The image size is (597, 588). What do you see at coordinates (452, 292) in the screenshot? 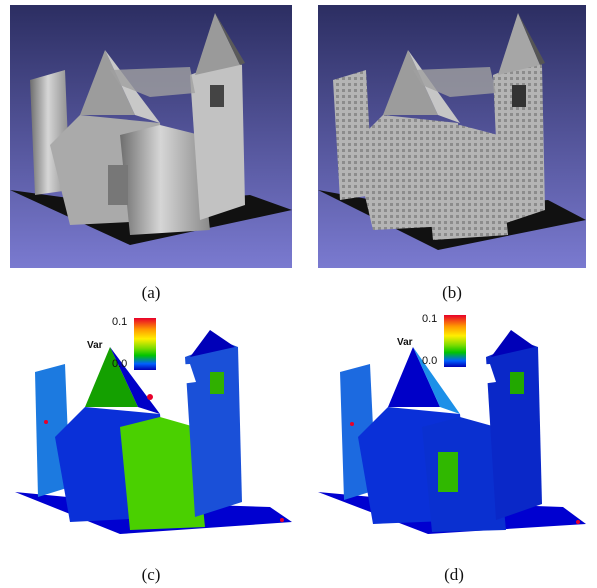
I see `caption-b: (b)` at bounding box center [452, 292].